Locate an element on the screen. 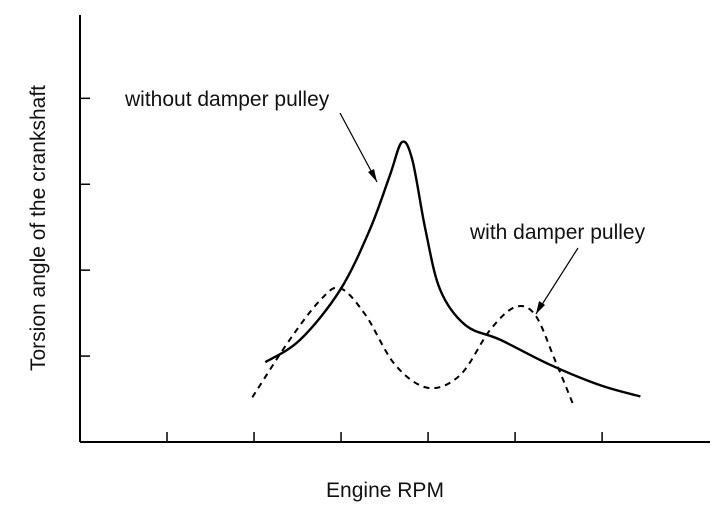 The height and width of the screenshot is (514, 720). line-series is located at coordinates (413, 346).